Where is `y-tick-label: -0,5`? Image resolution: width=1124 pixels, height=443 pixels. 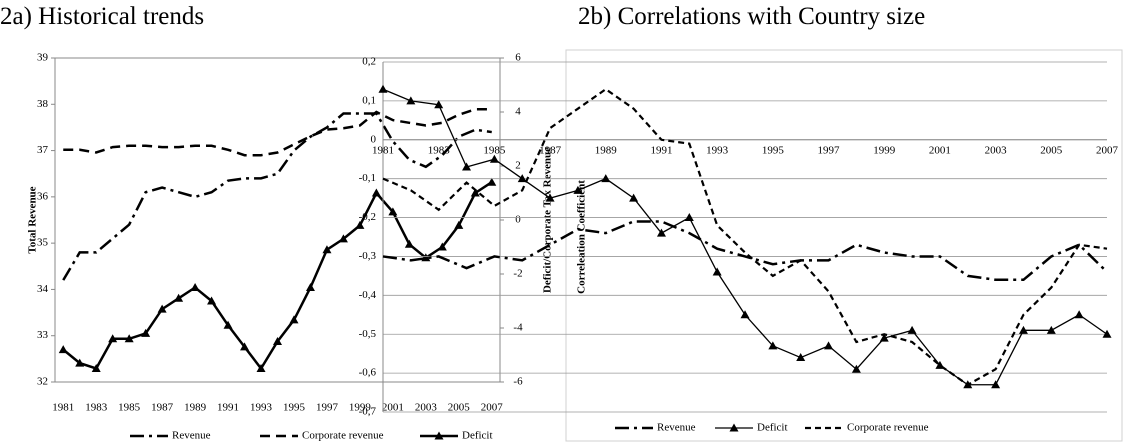 y-tick-label: -0,5 is located at coordinates (368, 334).